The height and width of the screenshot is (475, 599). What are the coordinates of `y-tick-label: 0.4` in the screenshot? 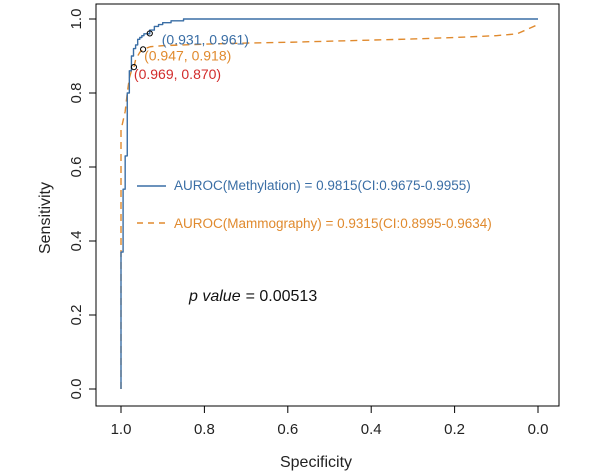 It's located at (76, 241).